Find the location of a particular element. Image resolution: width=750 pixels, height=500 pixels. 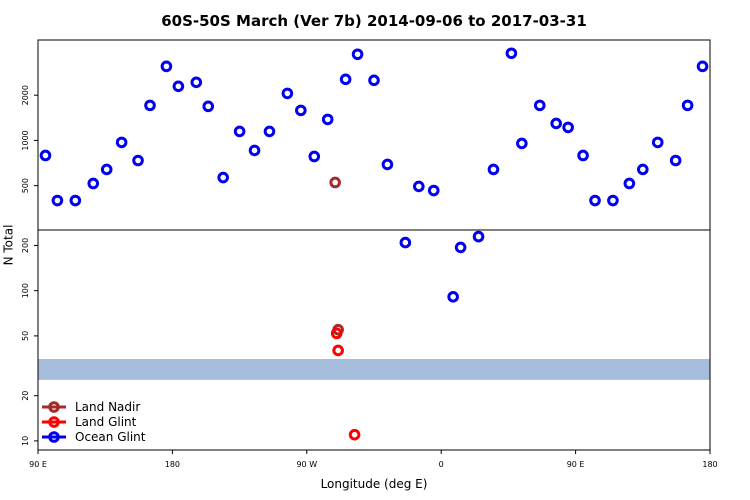

y-tick-label: 500 is located at coordinates (25, 185).